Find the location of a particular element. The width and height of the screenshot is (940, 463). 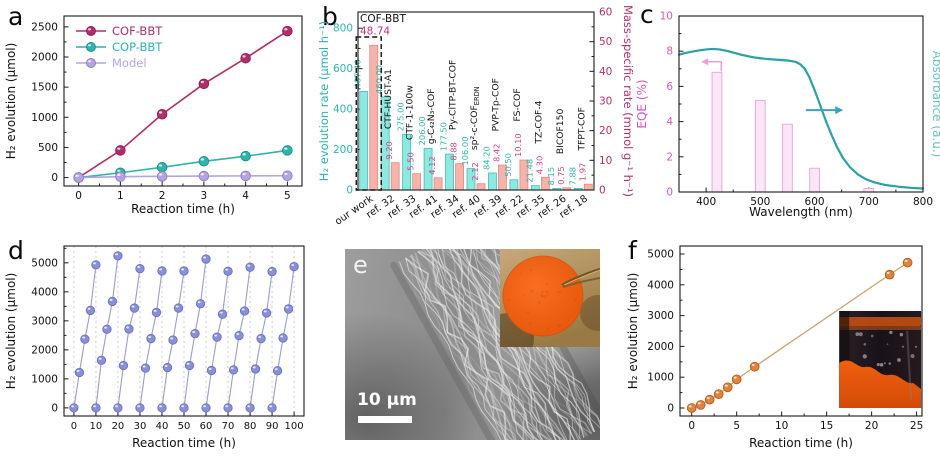

svg-text: 400 is located at coordinates (343, 110).